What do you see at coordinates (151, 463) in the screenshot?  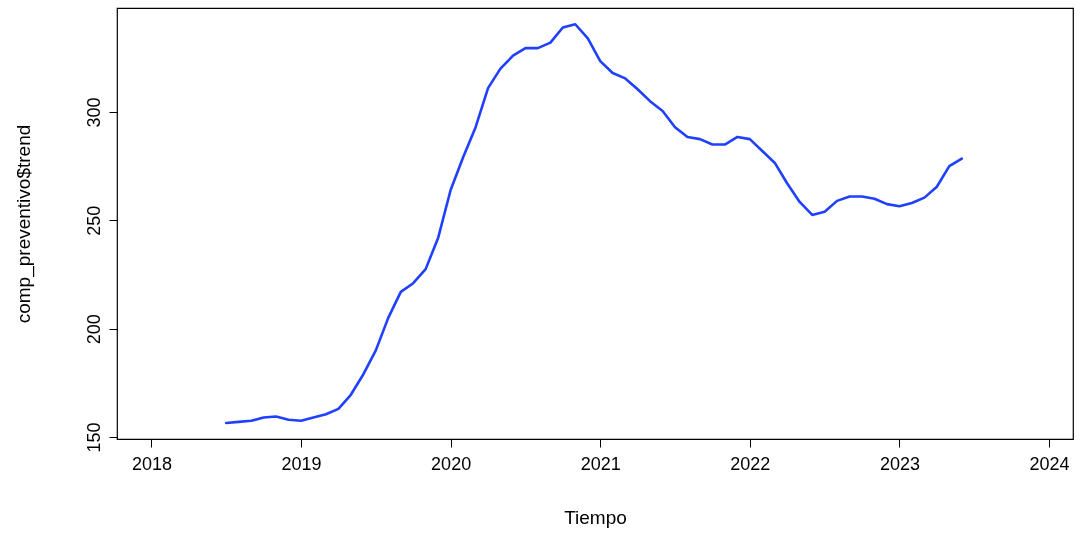 I see `x-tick-label: 2018` at bounding box center [151, 463].